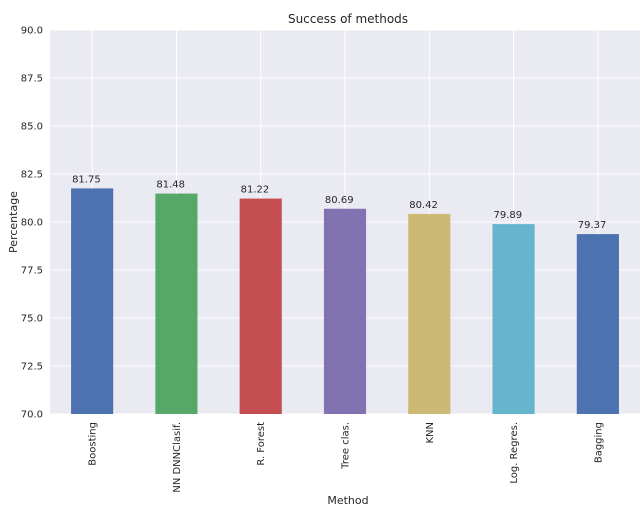  I want to click on bar-log-regres, so click(513, 319).